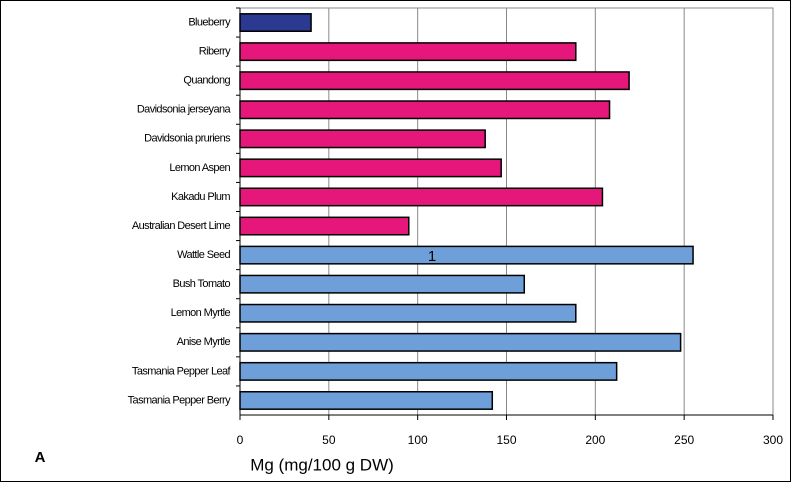 This screenshot has height=482, width=791. I want to click on y-tick-label: Anise Myrtle, so click(204, 342).